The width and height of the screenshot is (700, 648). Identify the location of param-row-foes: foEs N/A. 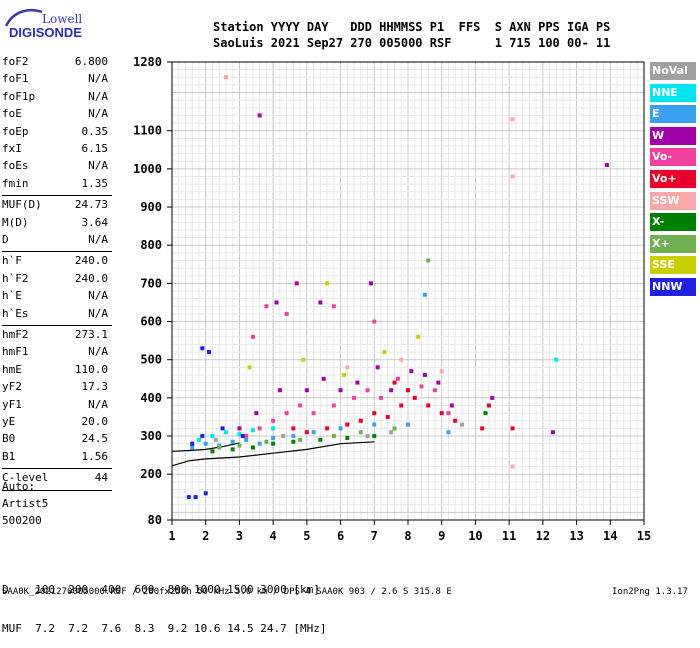
(55, 168).